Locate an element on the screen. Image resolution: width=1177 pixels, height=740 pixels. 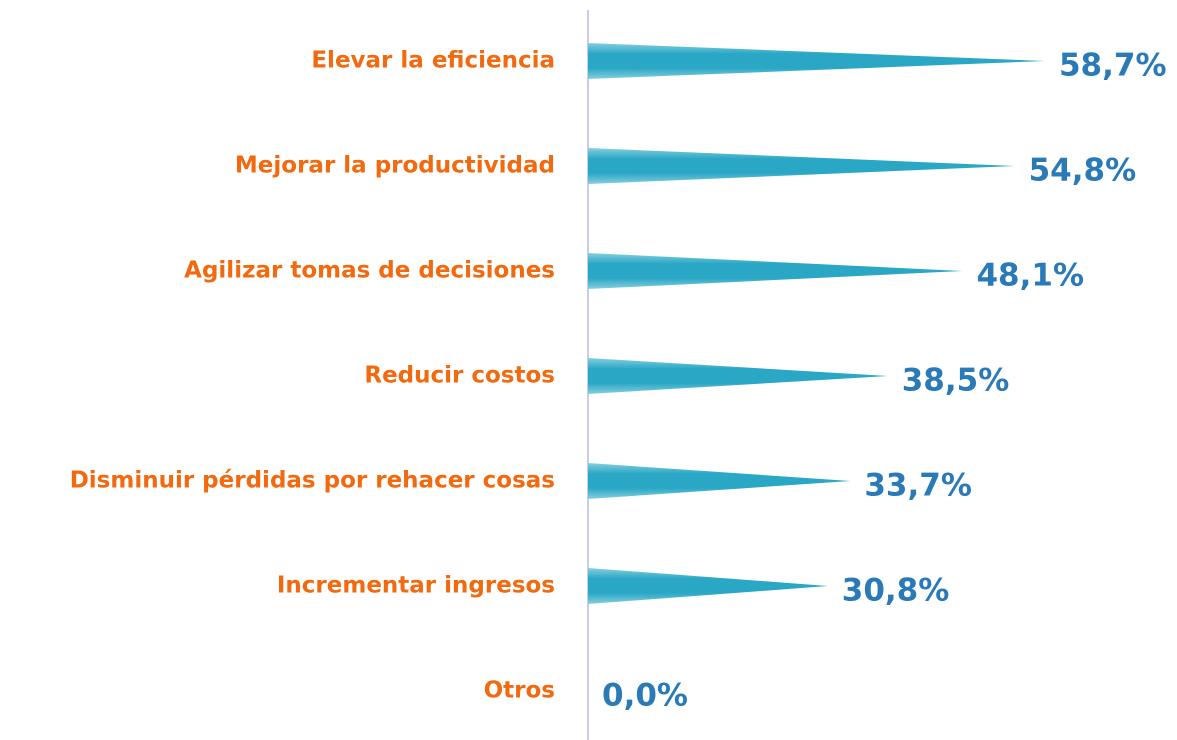
category-label: Elevar la eficiencia is located at coordinates (433, 61).